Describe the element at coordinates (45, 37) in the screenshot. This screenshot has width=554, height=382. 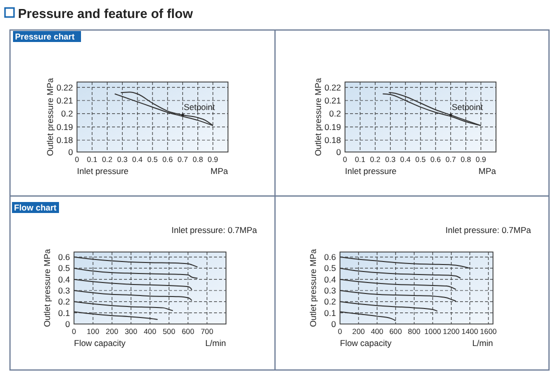
I see `chart-title: Pressure chart` at that location.